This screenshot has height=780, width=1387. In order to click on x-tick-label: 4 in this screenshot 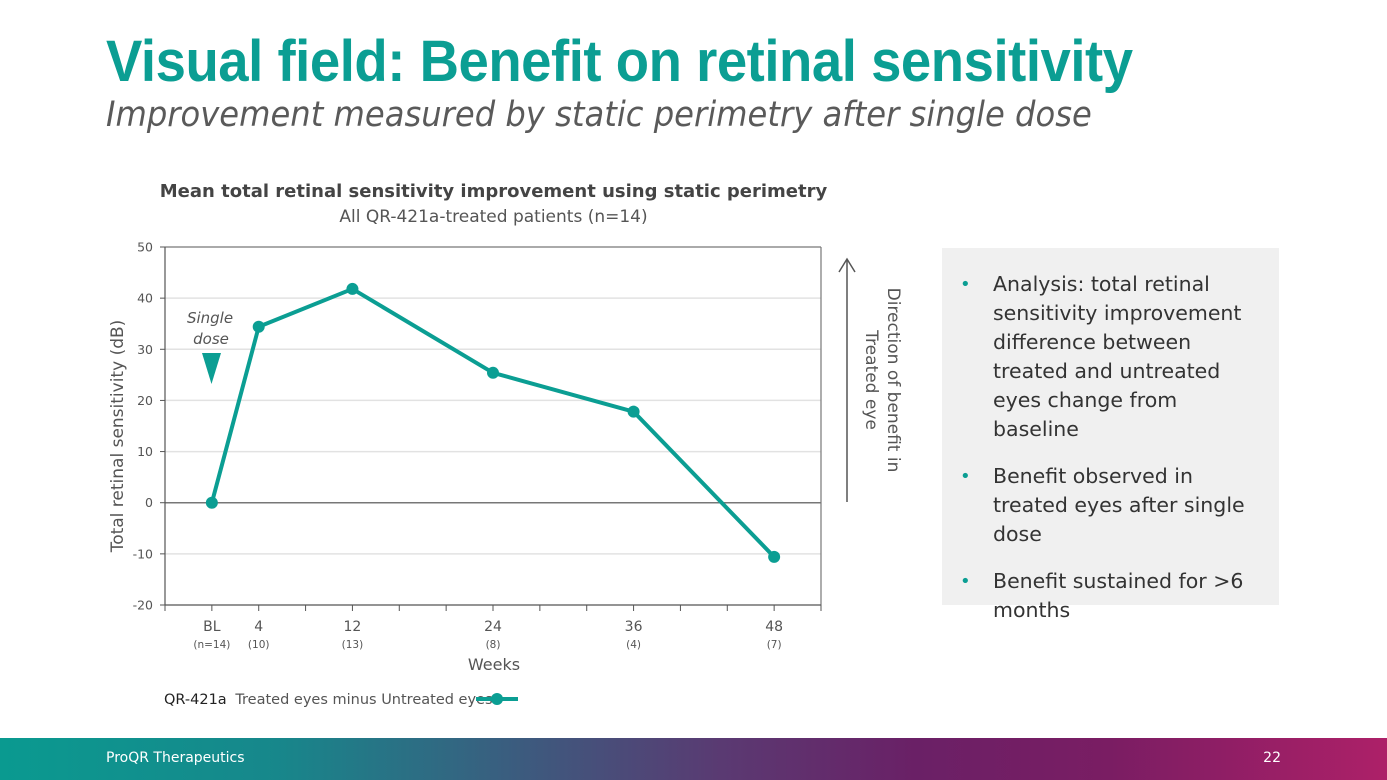, I will do `click(258, 627)`.